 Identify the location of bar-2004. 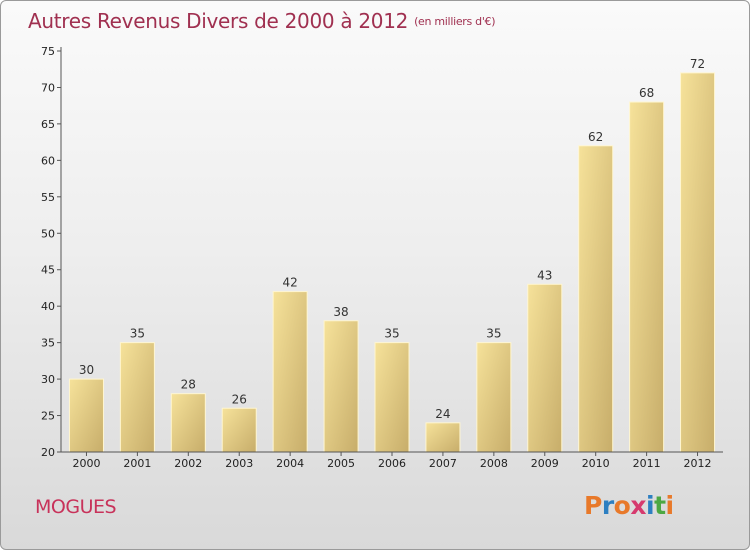
(290, 372).